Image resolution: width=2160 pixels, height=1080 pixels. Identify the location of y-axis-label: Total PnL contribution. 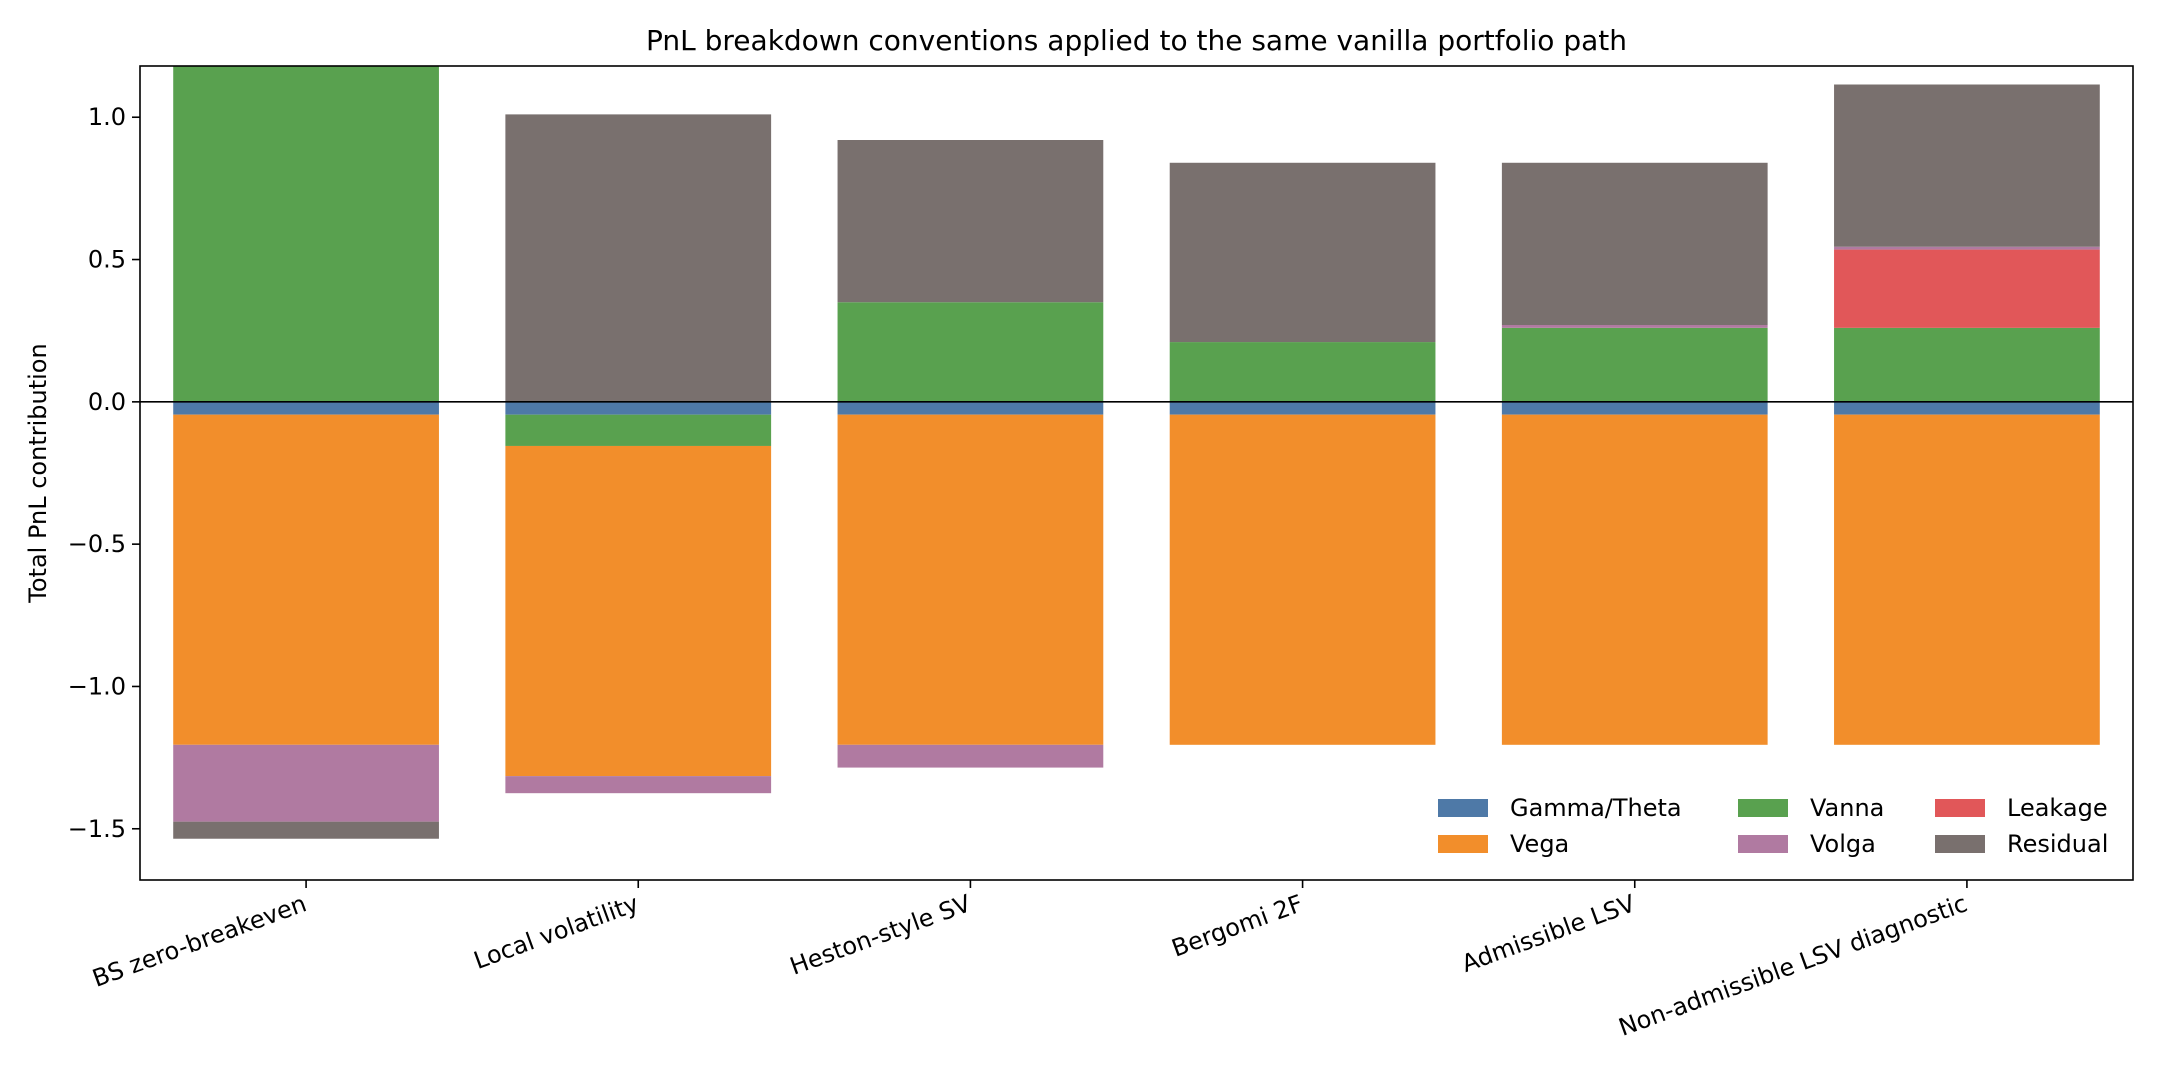
(38, 473).